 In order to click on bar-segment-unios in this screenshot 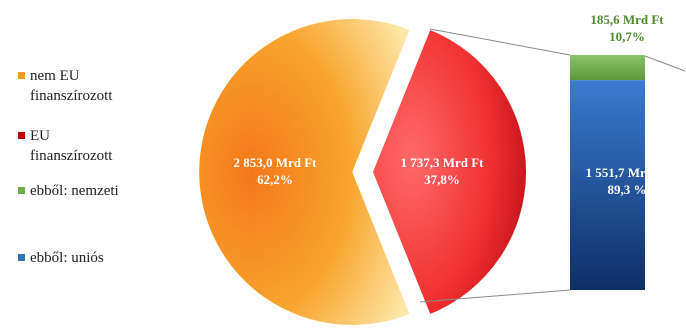, I will do `click(607, 185)`.